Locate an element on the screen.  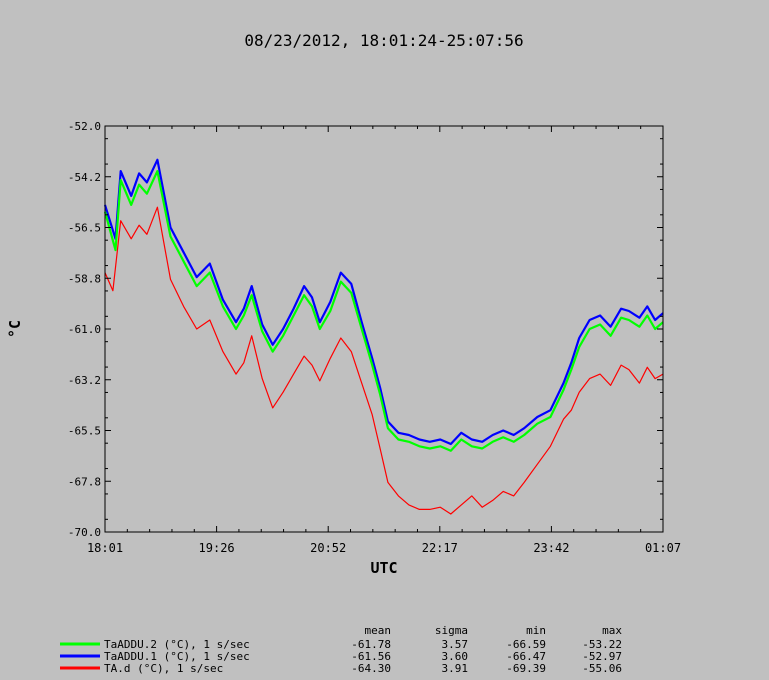
y-axis-label: °C is located at coordinates (15, 329).